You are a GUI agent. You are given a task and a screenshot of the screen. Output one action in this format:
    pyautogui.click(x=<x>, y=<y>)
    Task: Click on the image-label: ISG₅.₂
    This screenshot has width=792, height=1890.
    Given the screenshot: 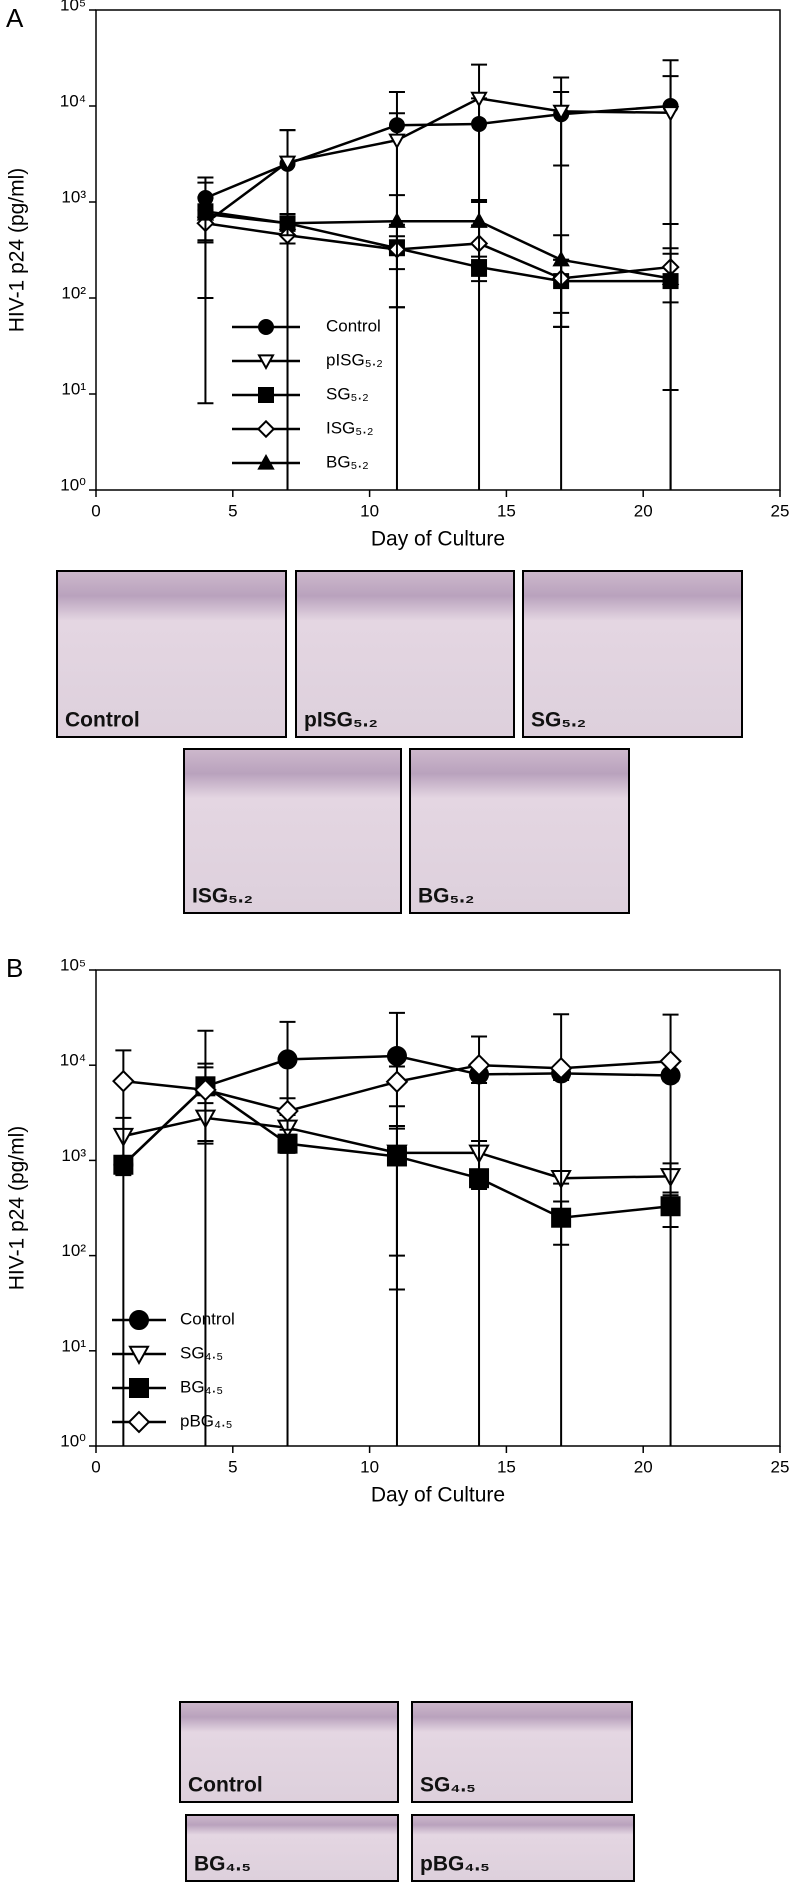 What is the action you would take?
    pyautogui.click(x=222, y=896)
    